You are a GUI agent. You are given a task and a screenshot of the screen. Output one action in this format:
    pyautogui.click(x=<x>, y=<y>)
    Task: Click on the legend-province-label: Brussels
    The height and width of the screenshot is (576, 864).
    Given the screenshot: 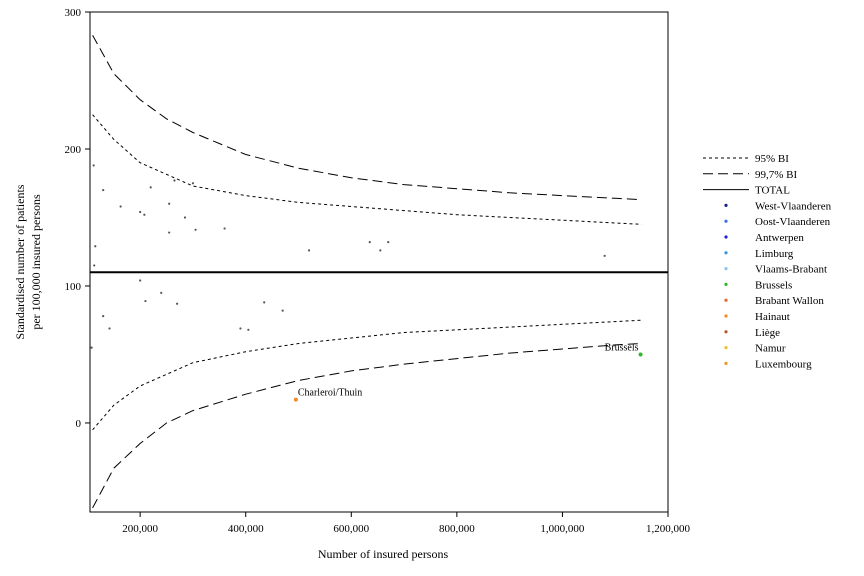 What is the action you would take?
    pyautogui.click(x=773, y=285)
    